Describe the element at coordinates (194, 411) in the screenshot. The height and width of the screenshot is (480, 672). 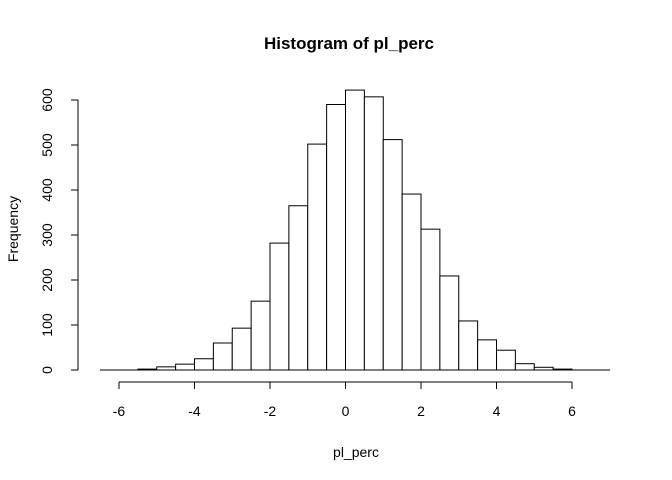
I see `x-tick-label-1: -4` at that location.